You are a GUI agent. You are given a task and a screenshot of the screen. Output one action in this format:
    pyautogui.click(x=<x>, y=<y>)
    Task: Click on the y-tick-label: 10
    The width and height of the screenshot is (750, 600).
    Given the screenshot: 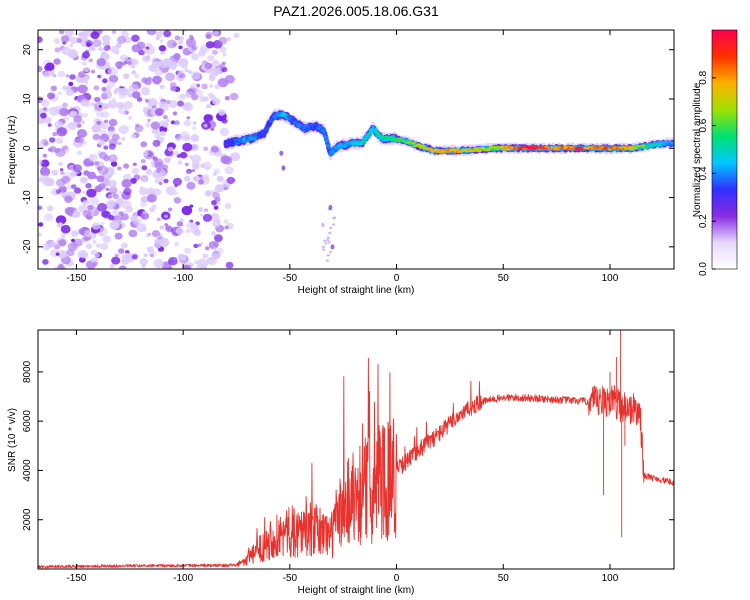 What is the action you would take?
    pyautogui.click(x=27, y=99)
    